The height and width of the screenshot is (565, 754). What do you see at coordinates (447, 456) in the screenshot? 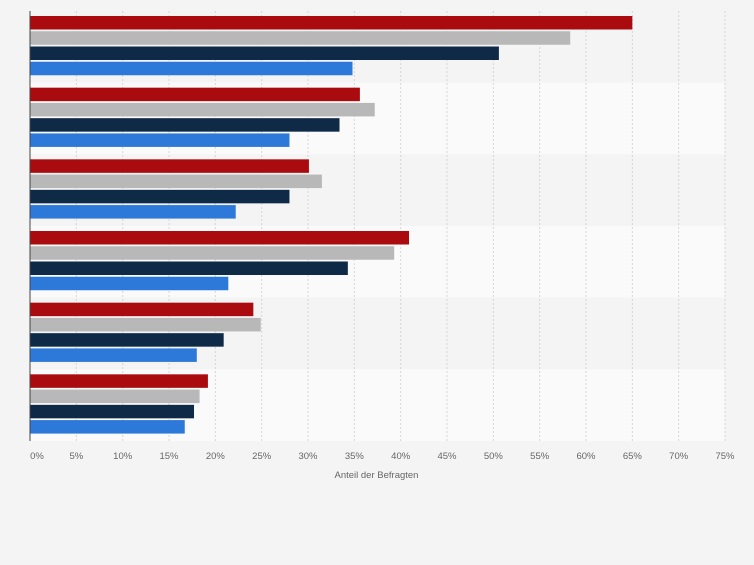
I see `x-tick-label: 45%` at bounding box center [447, 456].